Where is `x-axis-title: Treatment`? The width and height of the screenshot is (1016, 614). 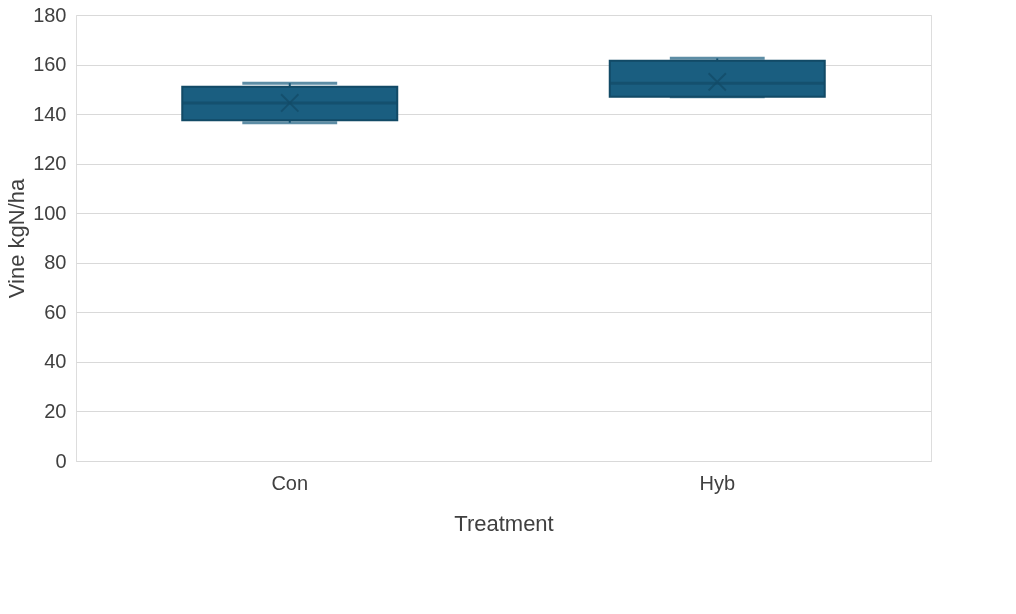
x-axis-title: Treatment is located at coordinates (504, 523).